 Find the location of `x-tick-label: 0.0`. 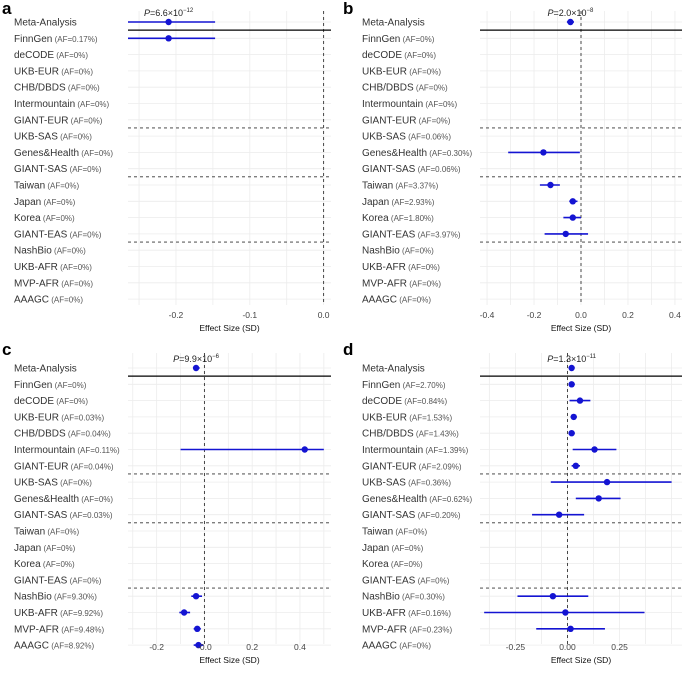

x-tick-label: 0.0 is located at coordinates (324, 315).